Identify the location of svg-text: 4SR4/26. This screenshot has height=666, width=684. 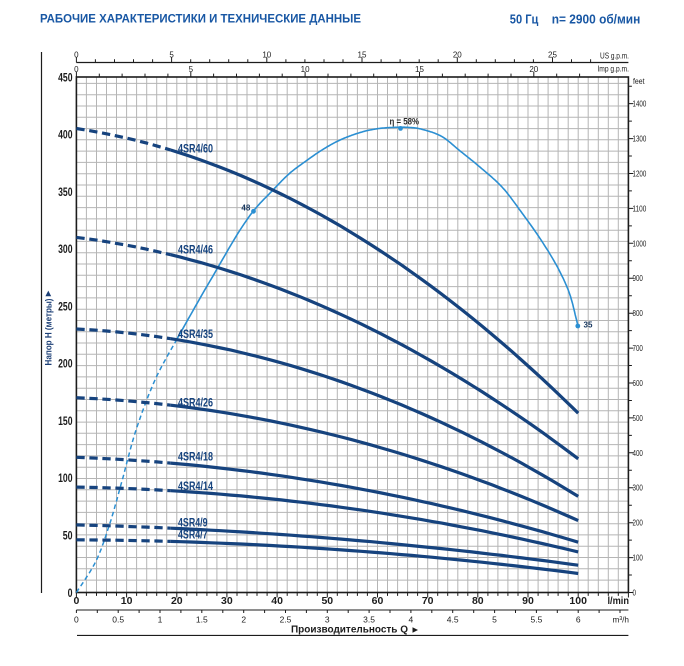
(195, 403).